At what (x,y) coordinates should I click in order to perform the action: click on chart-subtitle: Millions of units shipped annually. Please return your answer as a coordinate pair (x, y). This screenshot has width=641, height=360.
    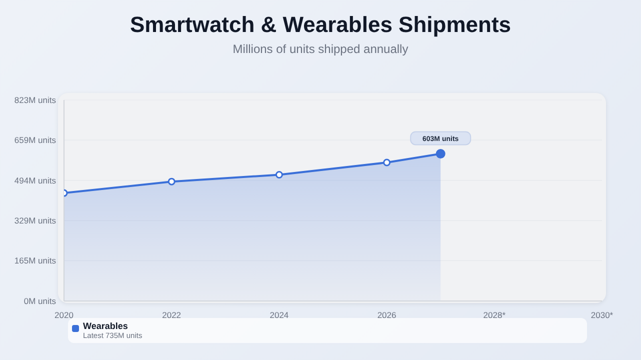
    Looking at the image, I should click on (321, 49).